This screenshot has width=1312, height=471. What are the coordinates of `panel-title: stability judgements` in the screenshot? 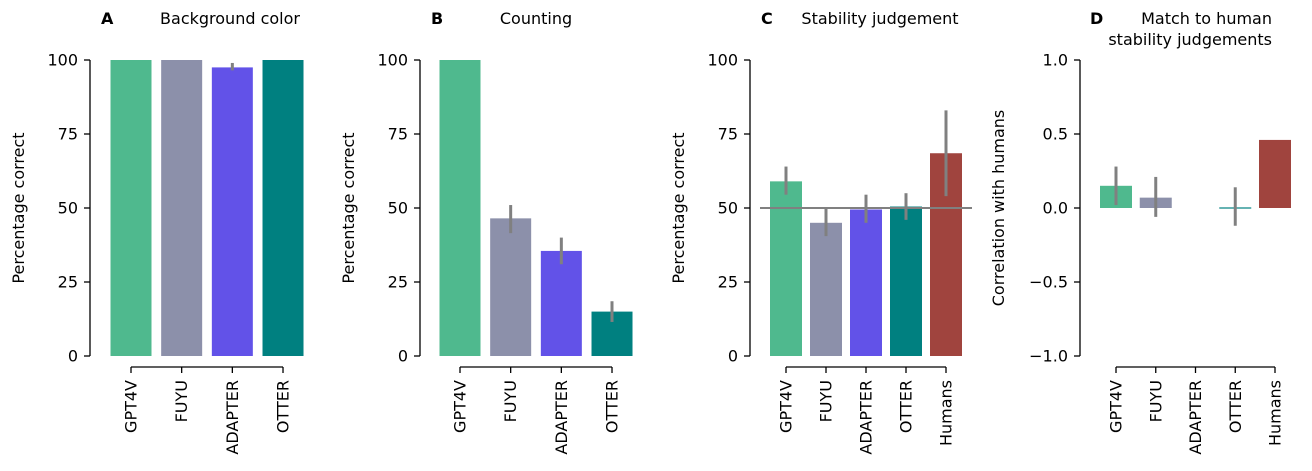 It's located at (1190, 39).